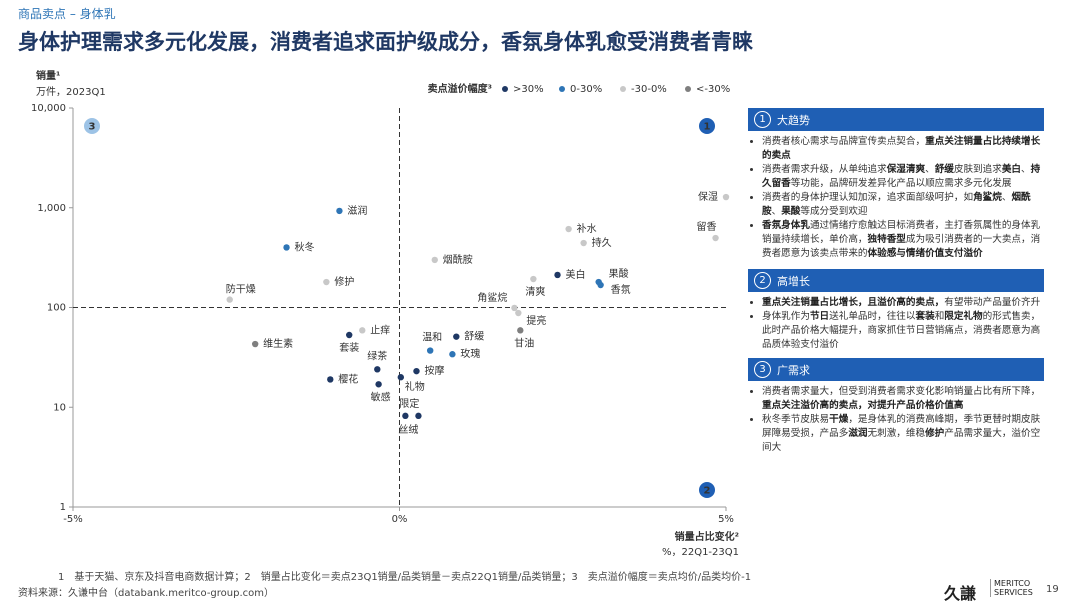  What do you see at coordinates (901, 426) in the screenshot?
I see `bullet-text: ，是身体乳的消费高峰期，季节更替时期皮肤屏障易受损，产品多` at bounding box center [901, 426].